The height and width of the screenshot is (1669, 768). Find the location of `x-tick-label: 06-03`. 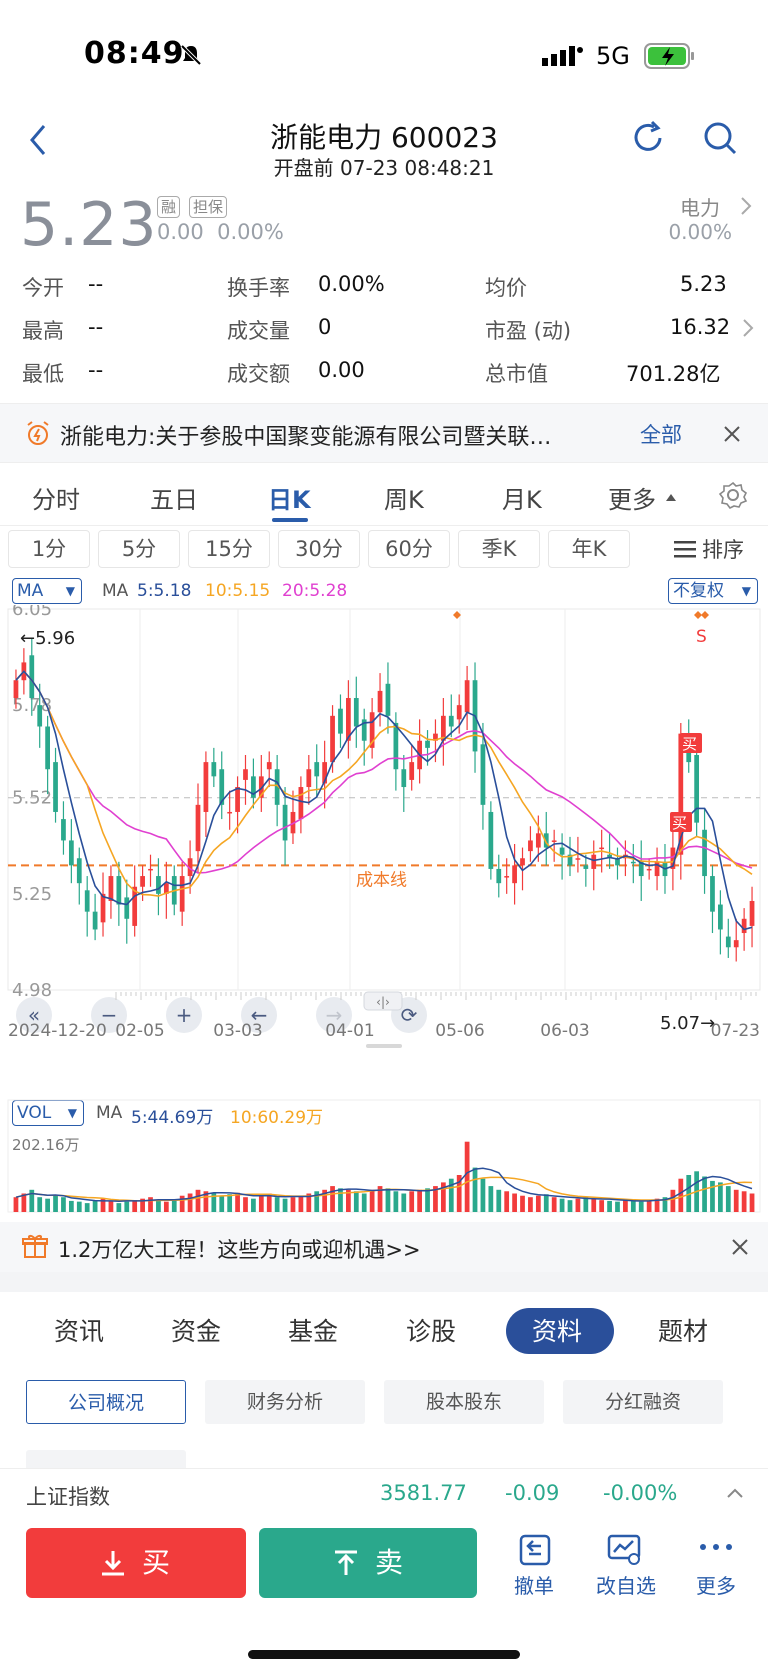

x-tick-label: 06-03 is located at coordinates (564, 1031).